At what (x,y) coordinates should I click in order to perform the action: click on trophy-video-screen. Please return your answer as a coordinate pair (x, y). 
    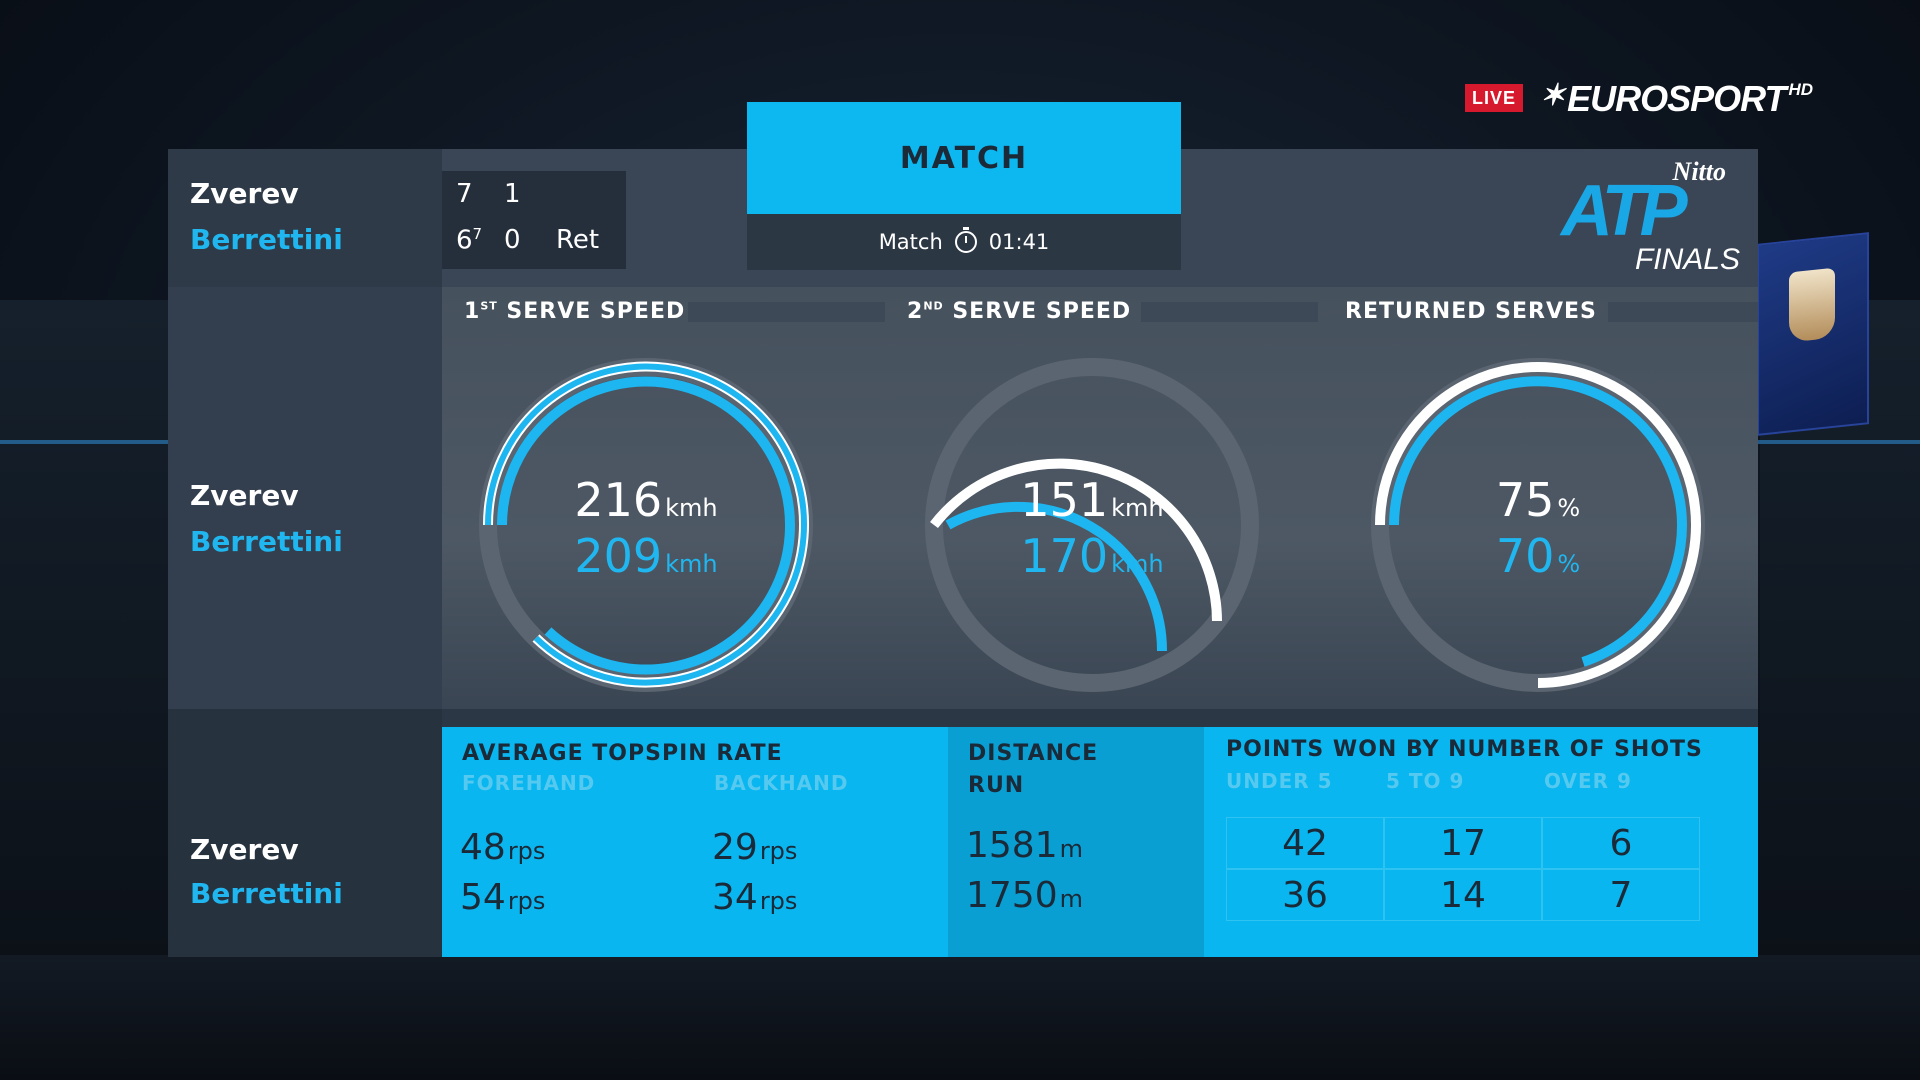
    Looking at the image, I should click on (1813, 334).